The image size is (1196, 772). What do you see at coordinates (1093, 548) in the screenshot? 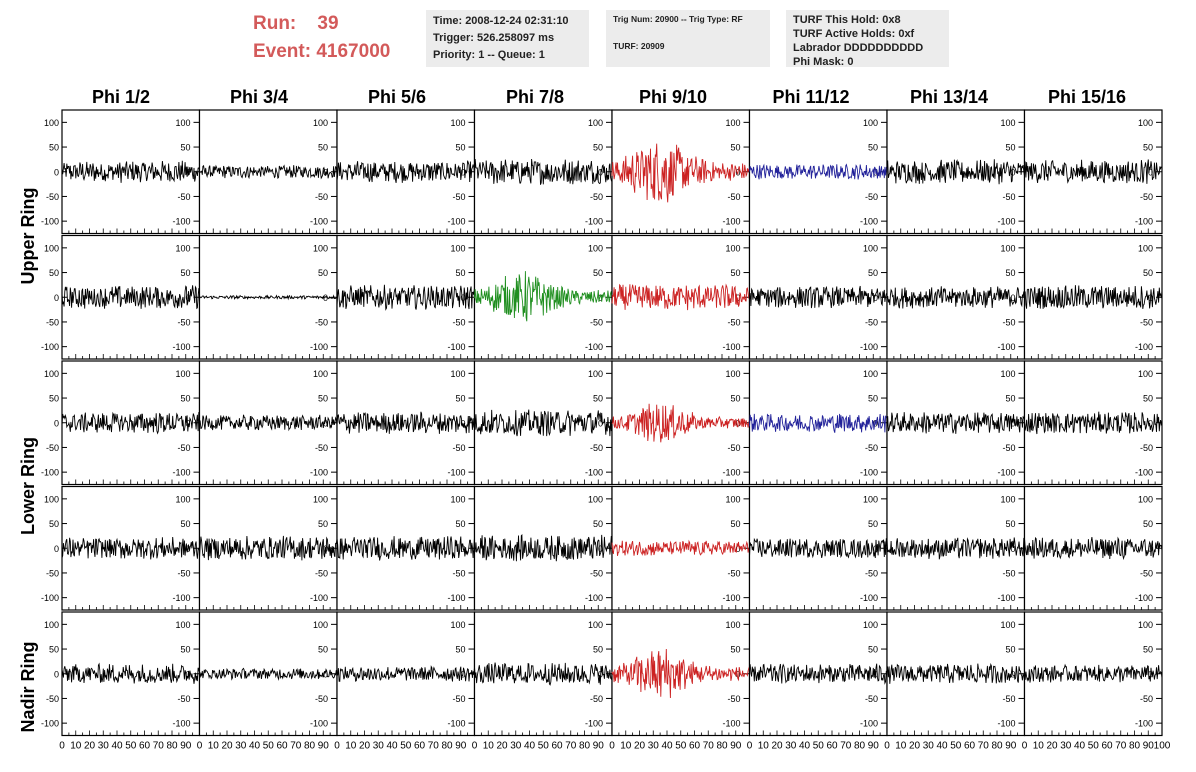
I see `waveform-trace-r4-c8` at bounding box center [1093, 548].